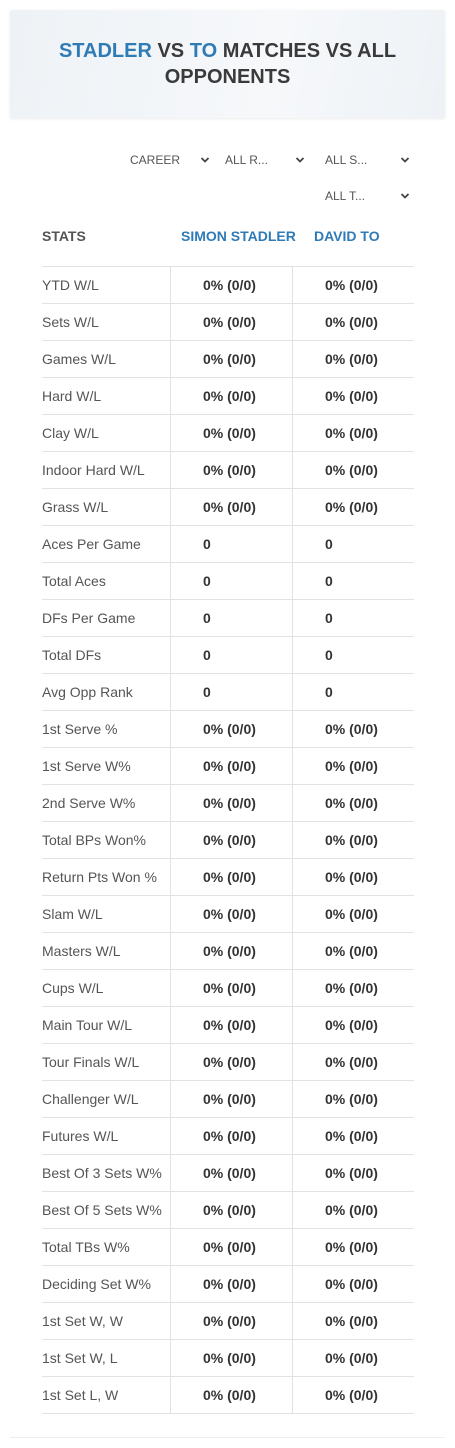 The image size is (455, 1448). Describe the element at coordinates (228, 1062) in the screenshot. I see `stat-row: Tour Finals W/L 0% (0/0) 0% (0/0)` at that location.